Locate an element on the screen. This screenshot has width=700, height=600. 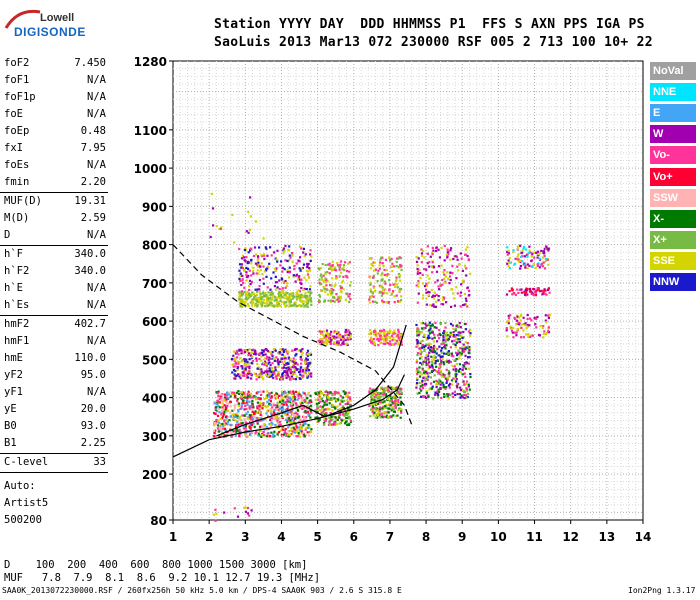
param-name: yF2 is located at coordinates (13, 375).